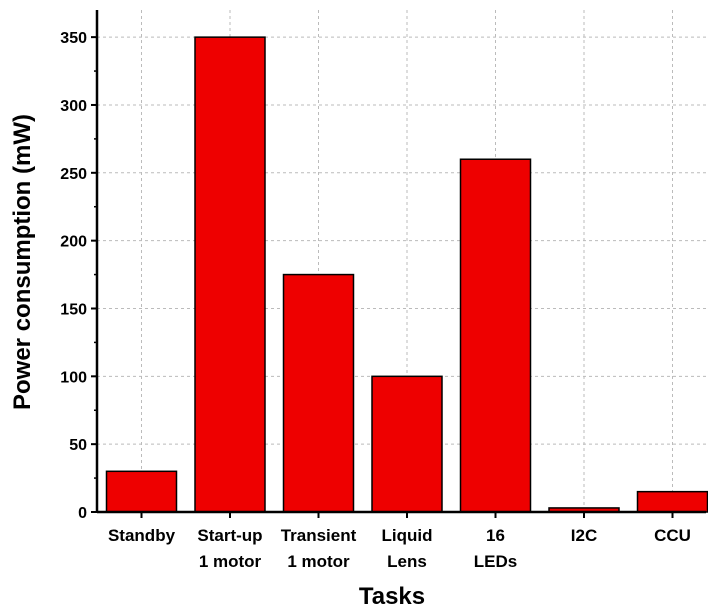 The image size is (708, 612). What do you see at coordinates (407, 561) in the screenshot?
I see `x-category-label: Lens` at bounding box center [407, 561].